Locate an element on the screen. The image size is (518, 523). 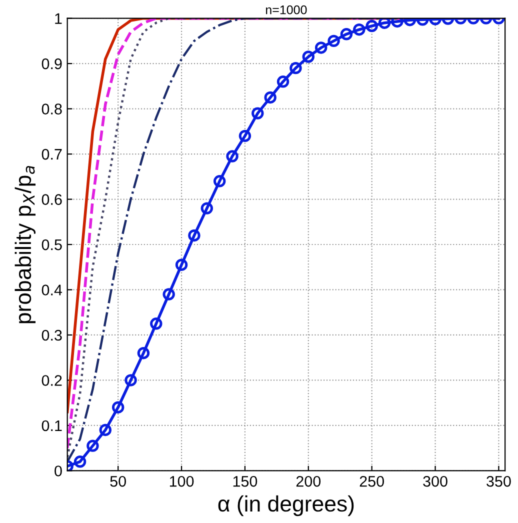
y-tick-label: 0.6 is located at coordinates (52, 199).